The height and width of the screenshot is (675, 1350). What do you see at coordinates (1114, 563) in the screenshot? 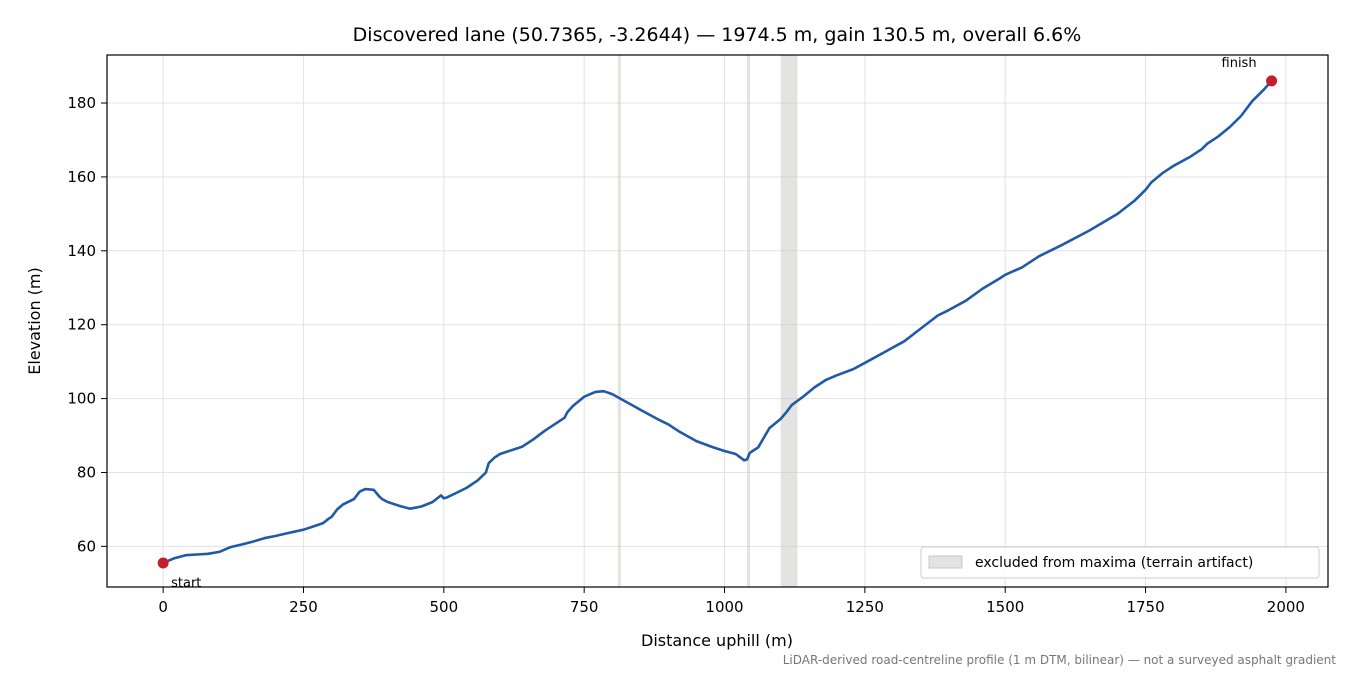
I see `legend-label-excluded: excluded from maxima (terrain artifact)` at bounding box center [1114, 563].